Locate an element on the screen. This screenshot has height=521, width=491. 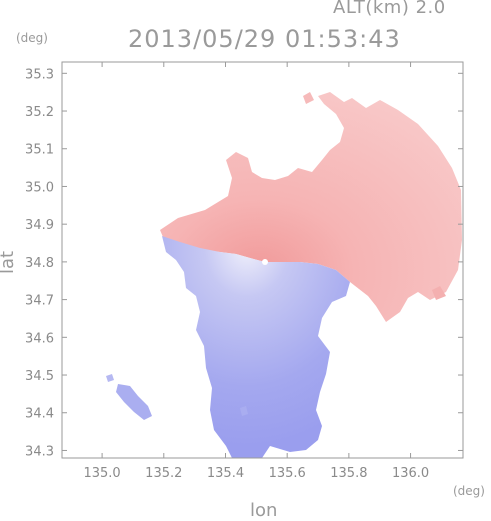
y-tick-label: 34.3 is located at coordinates (39, 451).